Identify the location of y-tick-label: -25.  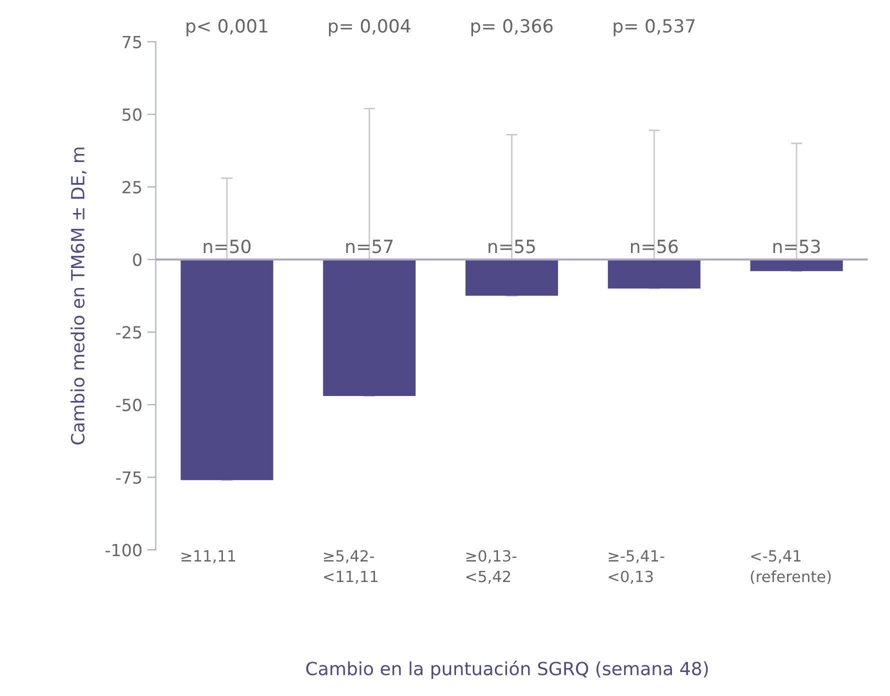
(129, 332).